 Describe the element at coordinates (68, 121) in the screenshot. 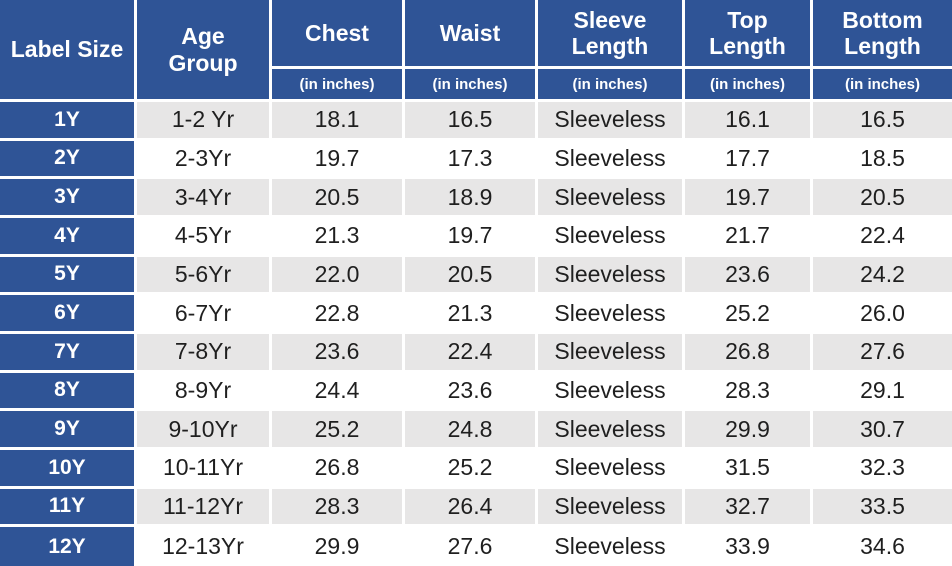

I see `cell-label-size: 1Y` at that location.